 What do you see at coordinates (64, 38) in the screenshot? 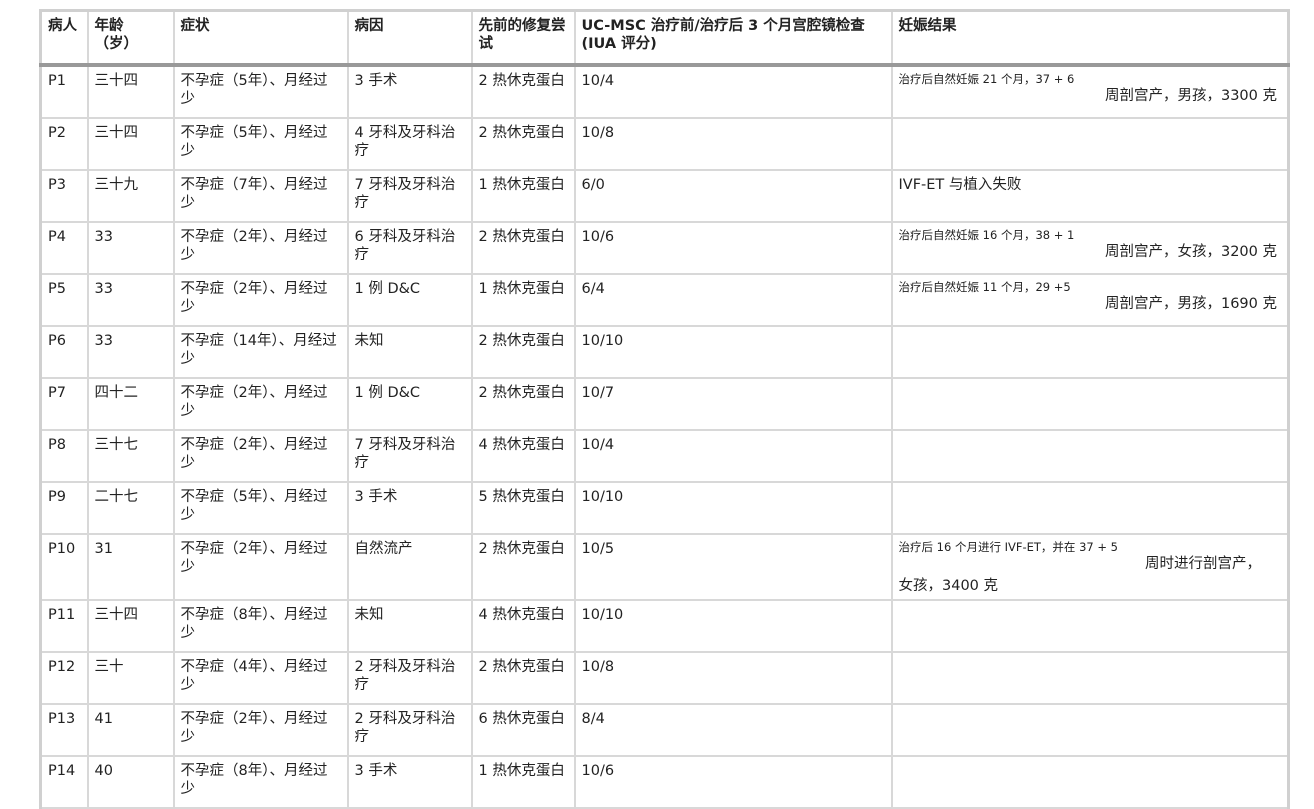
I see `header-patient: 病人` at bounding box center [64, 38].